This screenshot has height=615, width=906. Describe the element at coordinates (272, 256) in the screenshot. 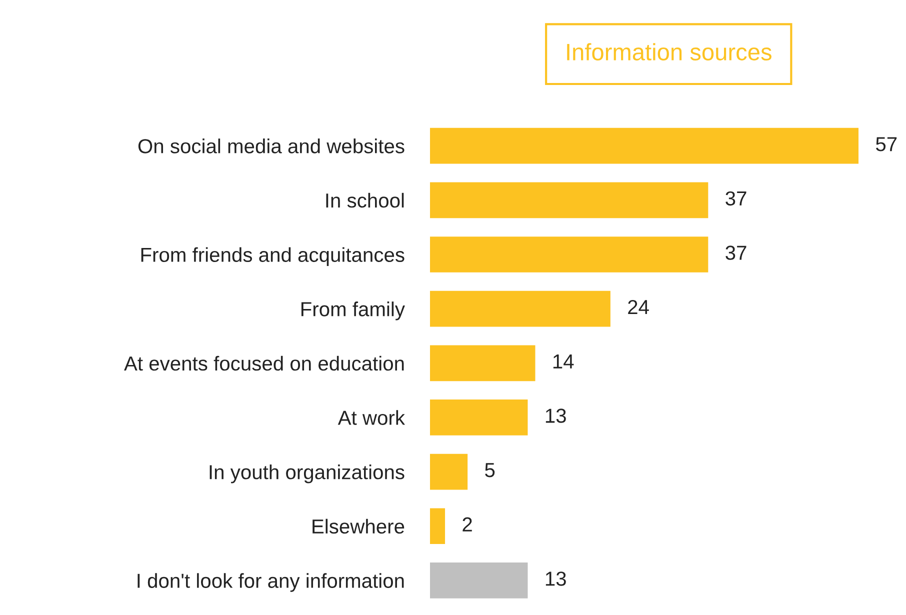

I see `y-tick-label: From friends and acquitances` at that location.